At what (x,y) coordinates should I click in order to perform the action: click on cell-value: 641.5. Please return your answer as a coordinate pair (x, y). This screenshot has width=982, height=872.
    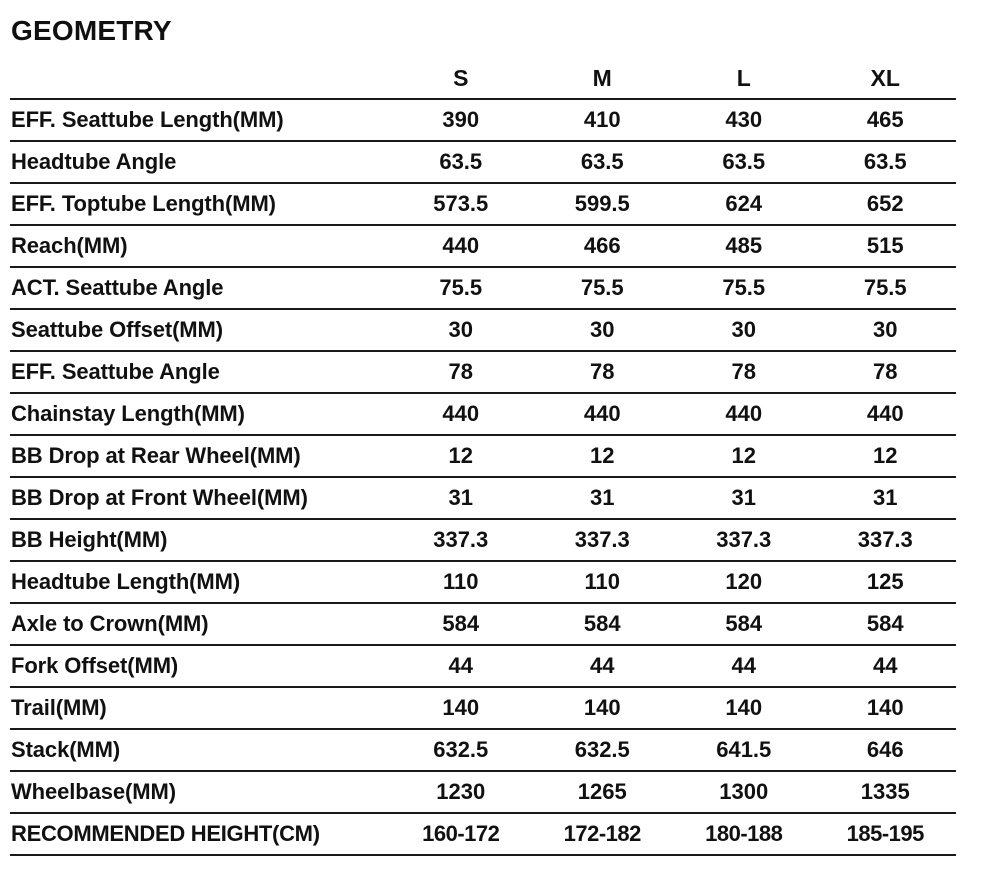
    Looking at the image, I should click on (744, 749).